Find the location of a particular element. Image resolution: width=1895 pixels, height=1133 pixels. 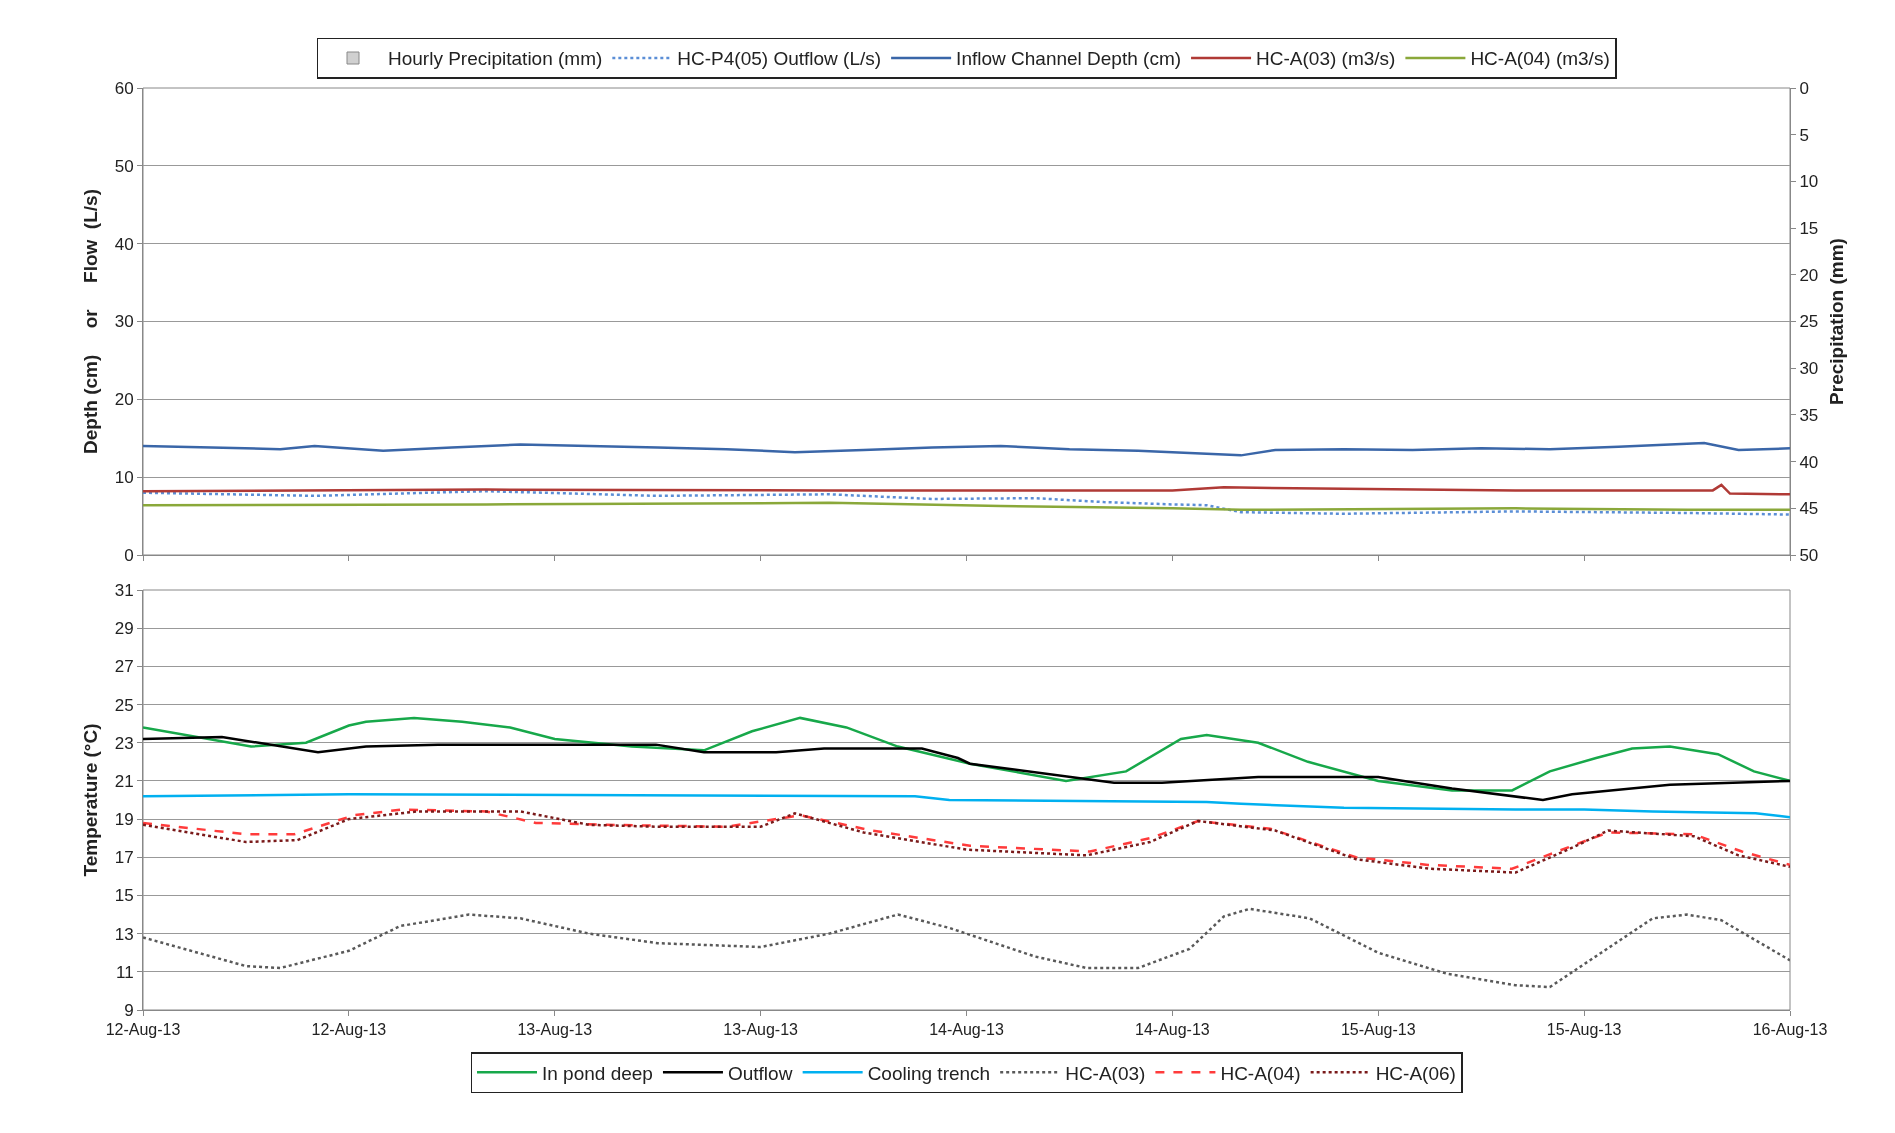

y2-tick-label: 35 is located at coordinates (1809, 415).